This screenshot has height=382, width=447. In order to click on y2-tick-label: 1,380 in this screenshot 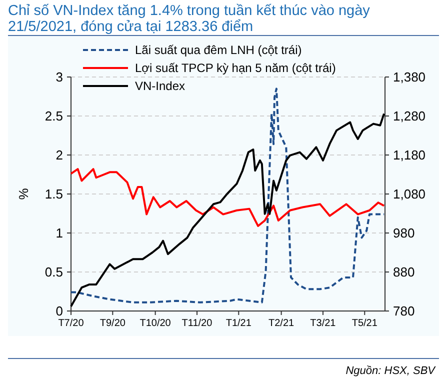, I will do `click(409, 77)`.